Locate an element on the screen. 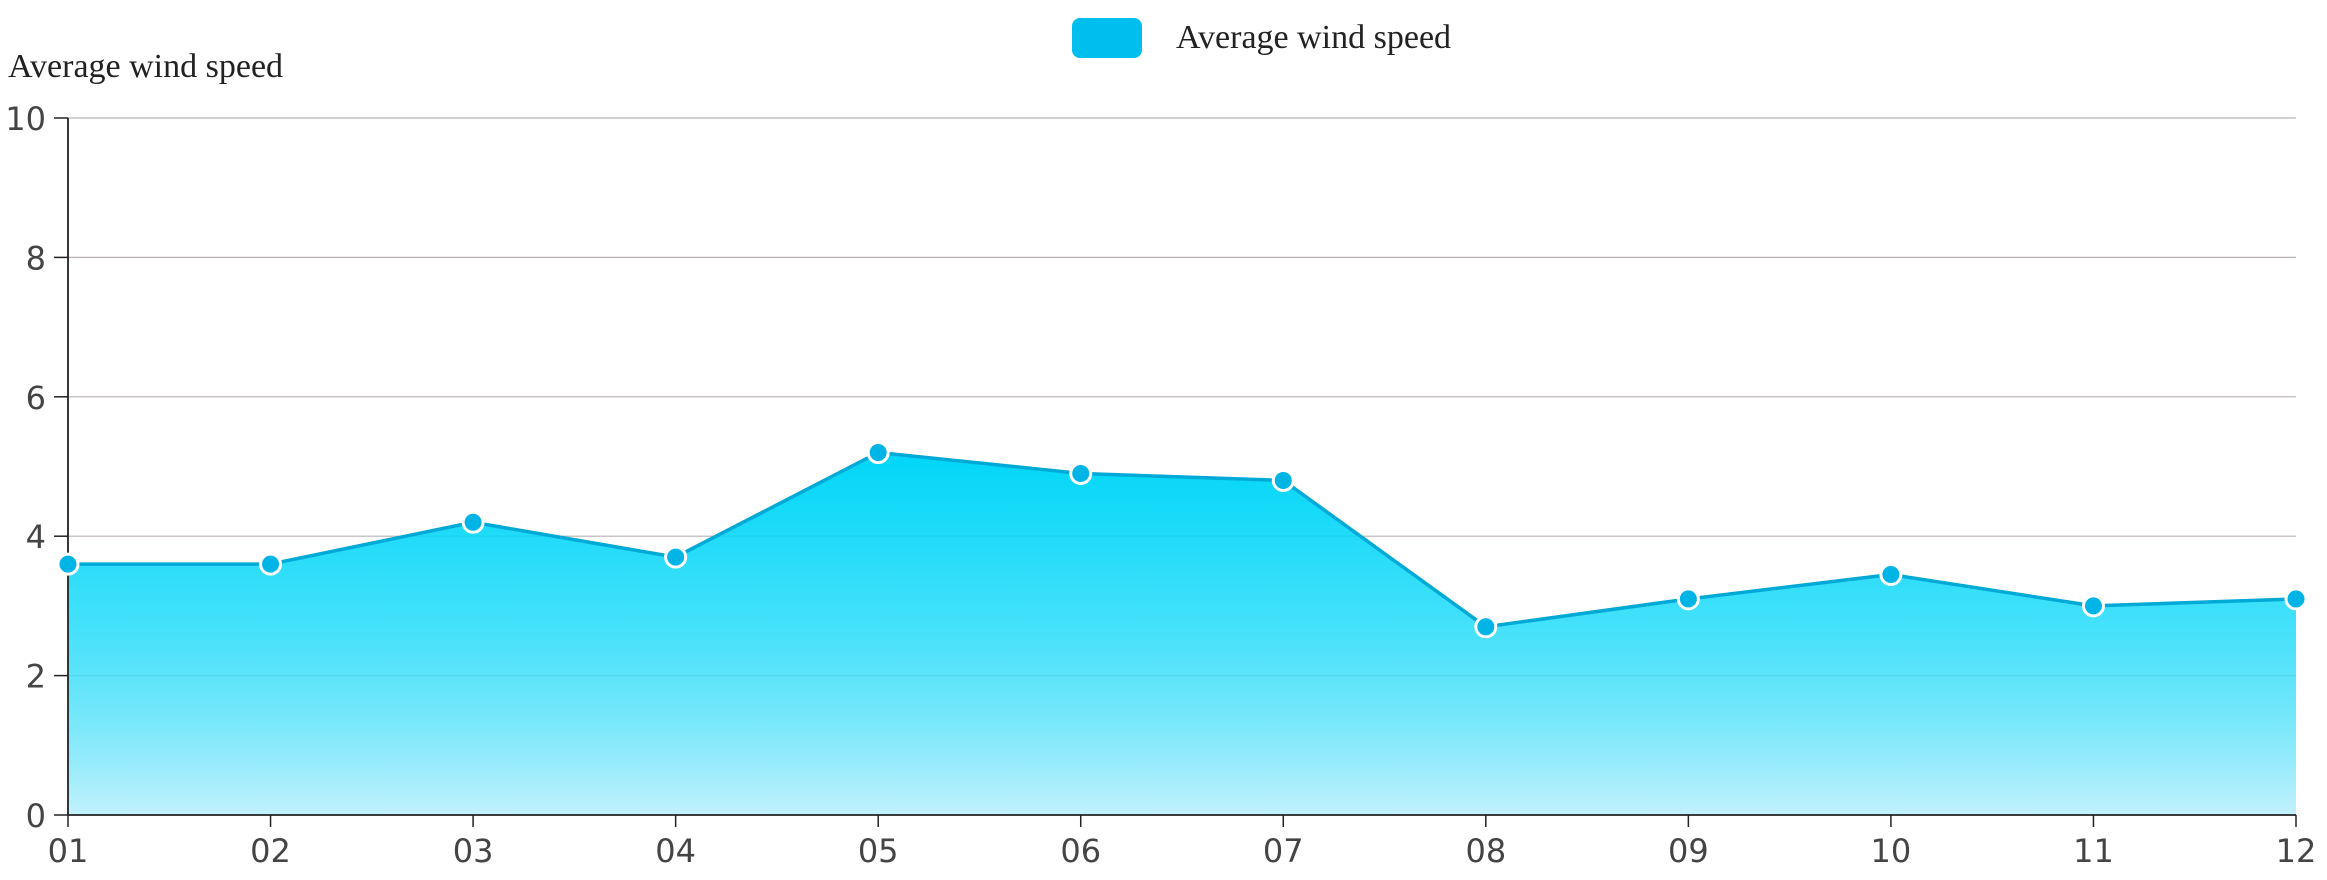 Image resolution: width=2327 pixels, height=880 pixels. y-tick-label: 2 is located at coordinates (36, 677).